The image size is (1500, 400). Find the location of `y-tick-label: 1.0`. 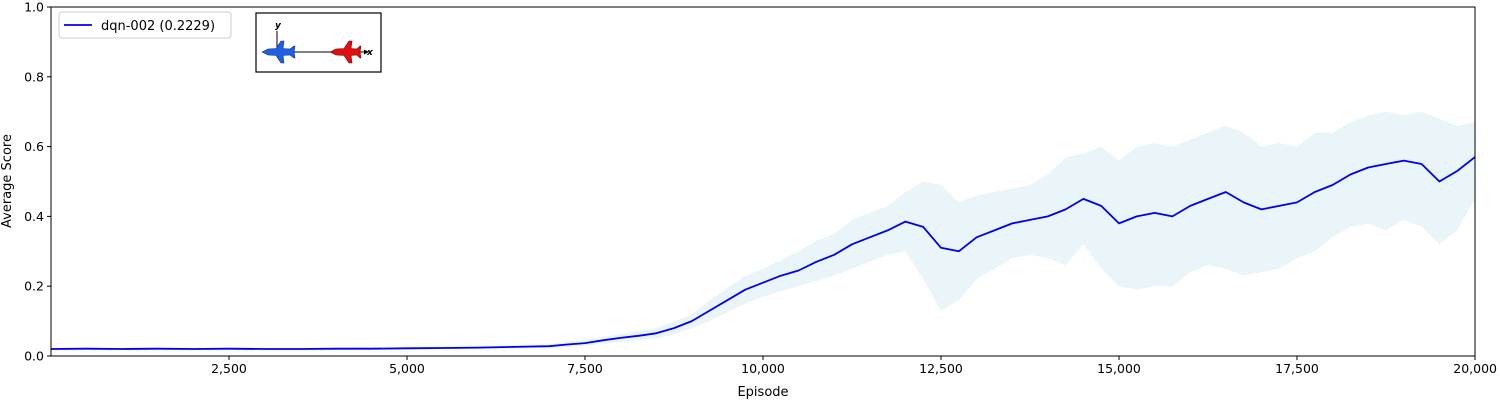

y-tick-label: 1.0 is located at coordinates (34, 7).